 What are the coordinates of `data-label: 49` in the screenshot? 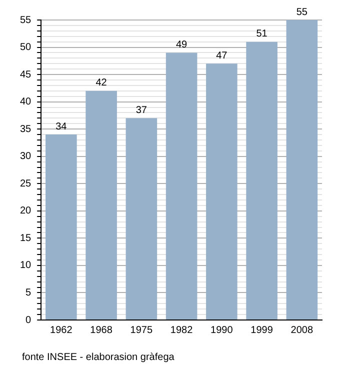 It's located at (182, 44).